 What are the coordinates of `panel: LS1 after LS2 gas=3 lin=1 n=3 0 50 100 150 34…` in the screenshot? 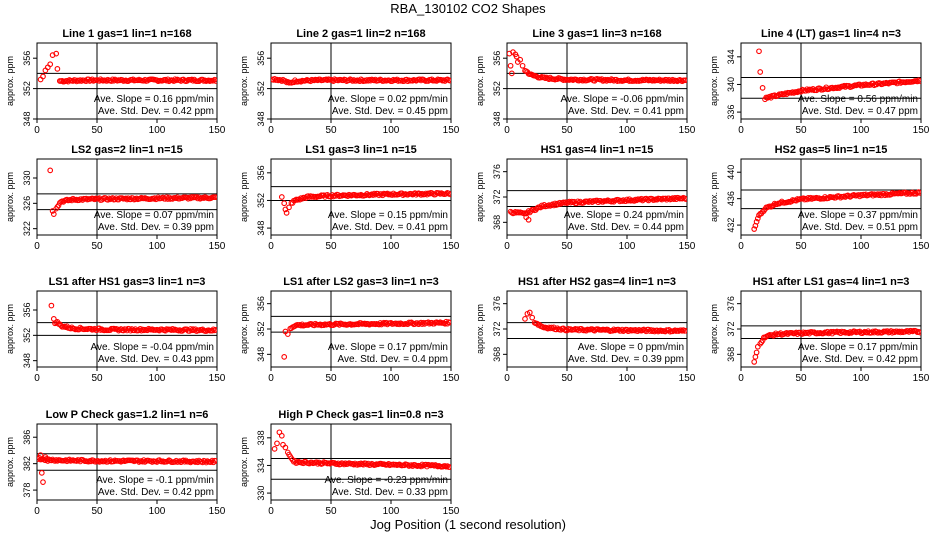 It's located at (349, 330).